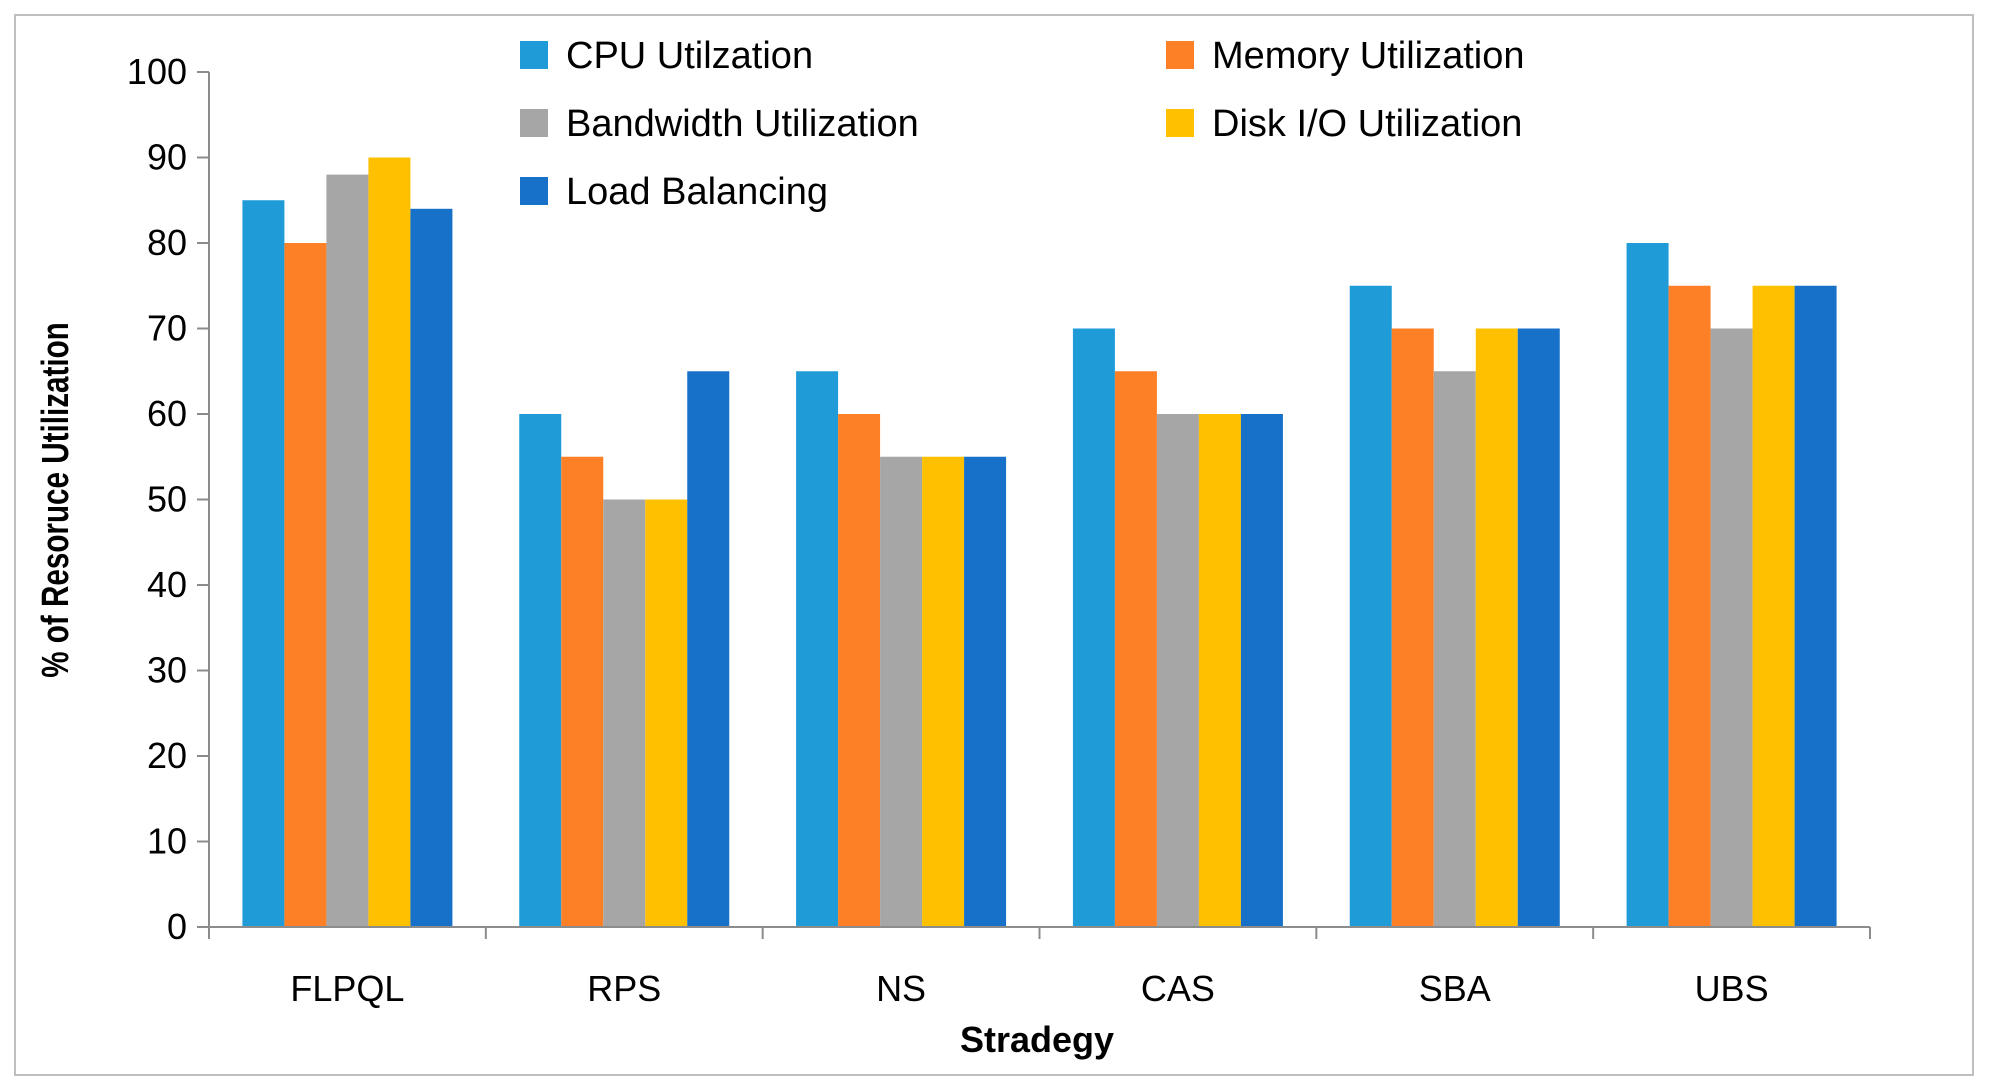 The height and width of the screenshot is (1092, 1990). Describe the element at coordinates (167, 670) in the screenshot. I see `y-tick-label: 30` at that location.